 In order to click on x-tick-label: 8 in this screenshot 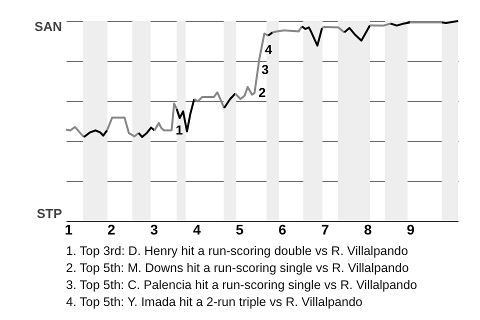, I will do `click(368, 230)`.